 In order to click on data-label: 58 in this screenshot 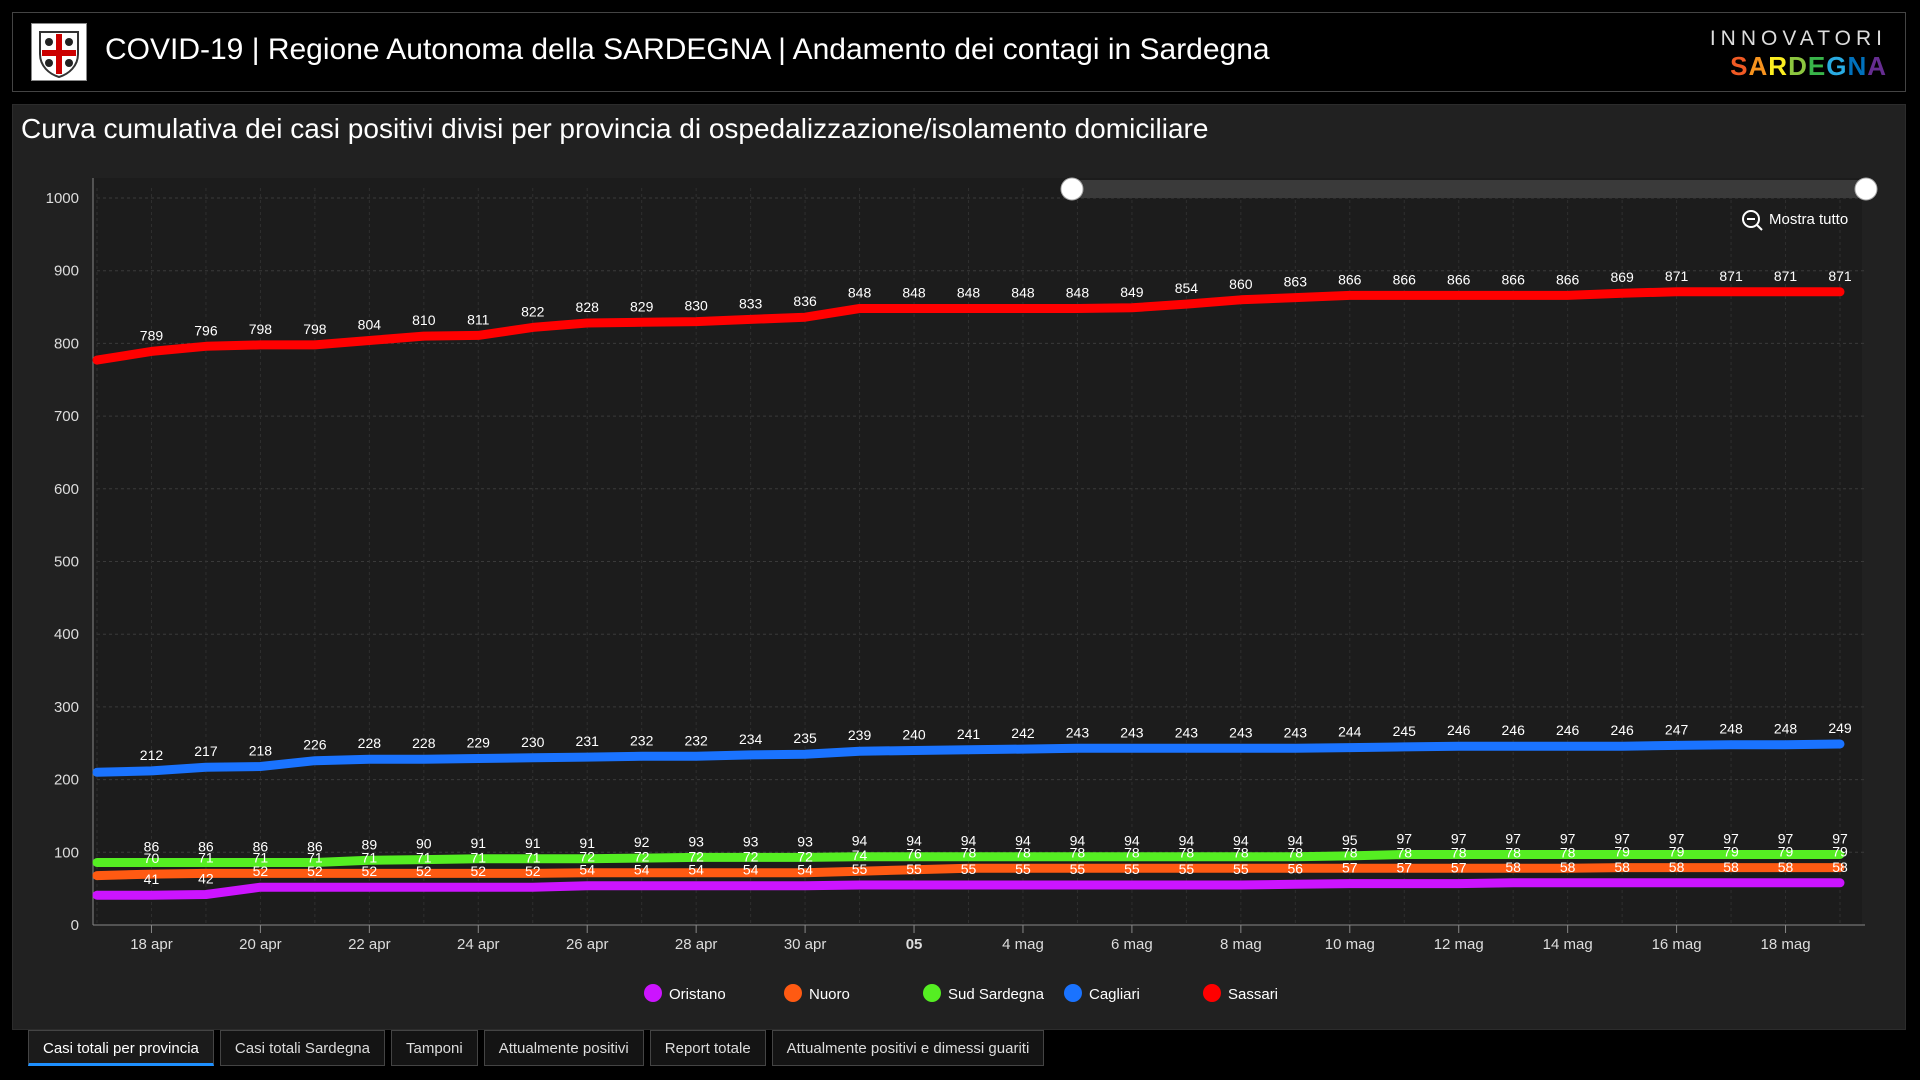, I will do `click(1622, 867)`.